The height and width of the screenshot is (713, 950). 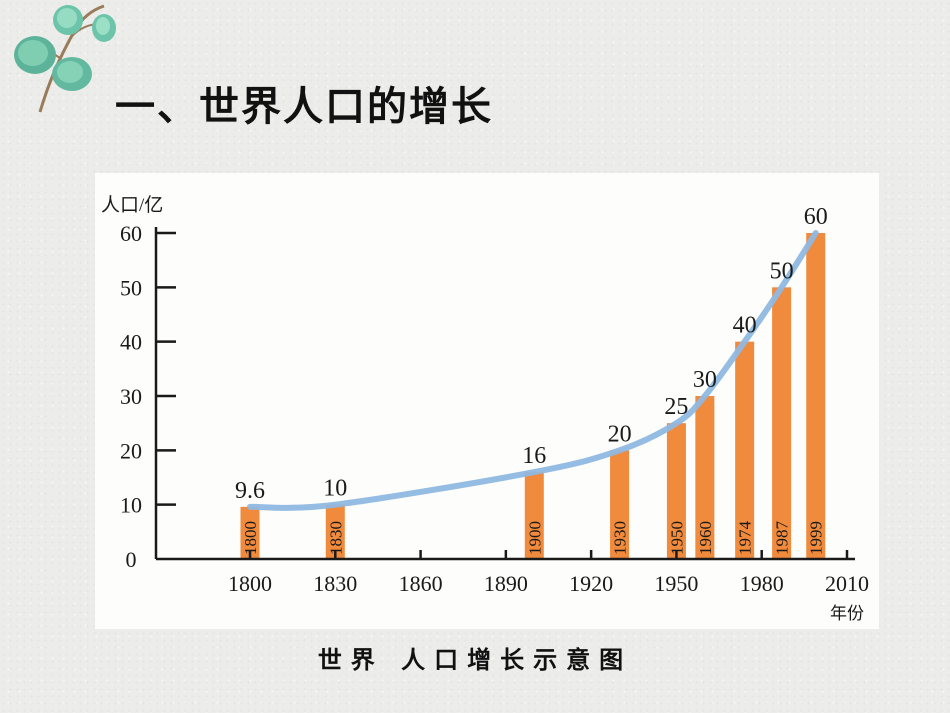 I want to click on slide-title: 一、世界人口的增长, so click(x=304, y=107).